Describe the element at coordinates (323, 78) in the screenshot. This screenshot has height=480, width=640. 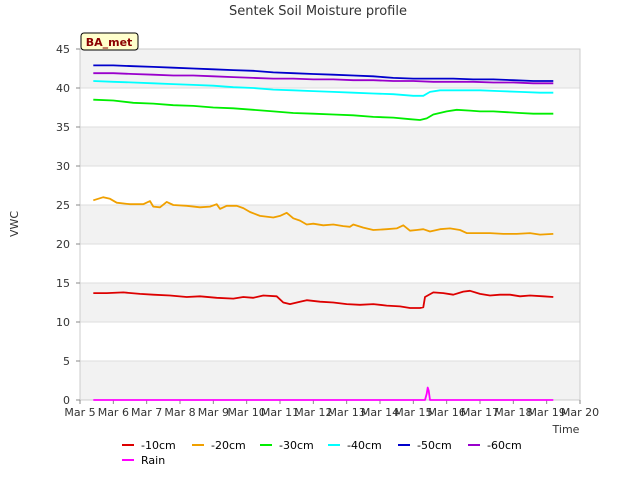
I see `series-line-60cm` at that location.